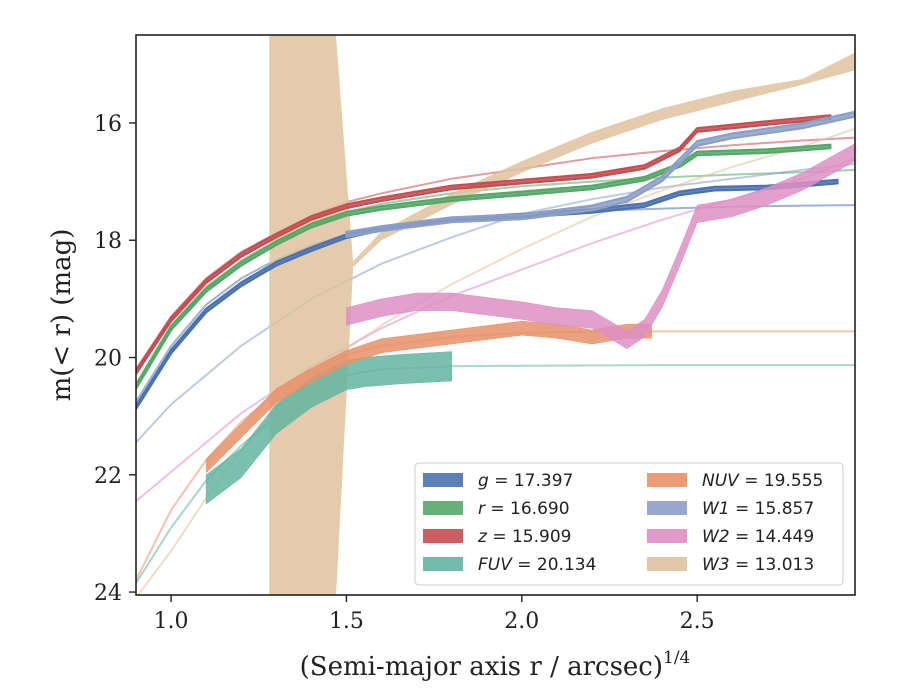 Image resolution: width=900 pixels, height=700 pixels. Describe the element at coordinates (676, 658) in the screenshot. I see `x-axis-label-superscript: 1/4` at that location.